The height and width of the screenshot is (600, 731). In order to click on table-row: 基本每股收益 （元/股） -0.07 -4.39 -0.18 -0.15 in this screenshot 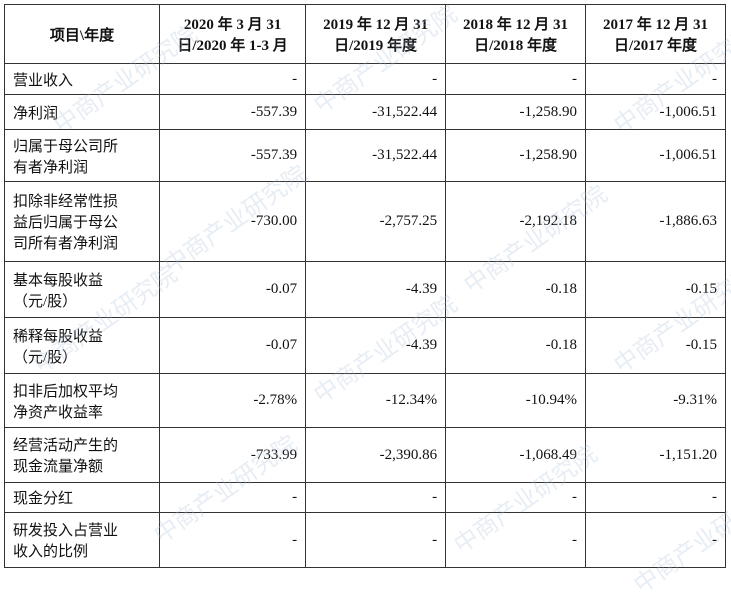, I will do `click(365, 289)`.